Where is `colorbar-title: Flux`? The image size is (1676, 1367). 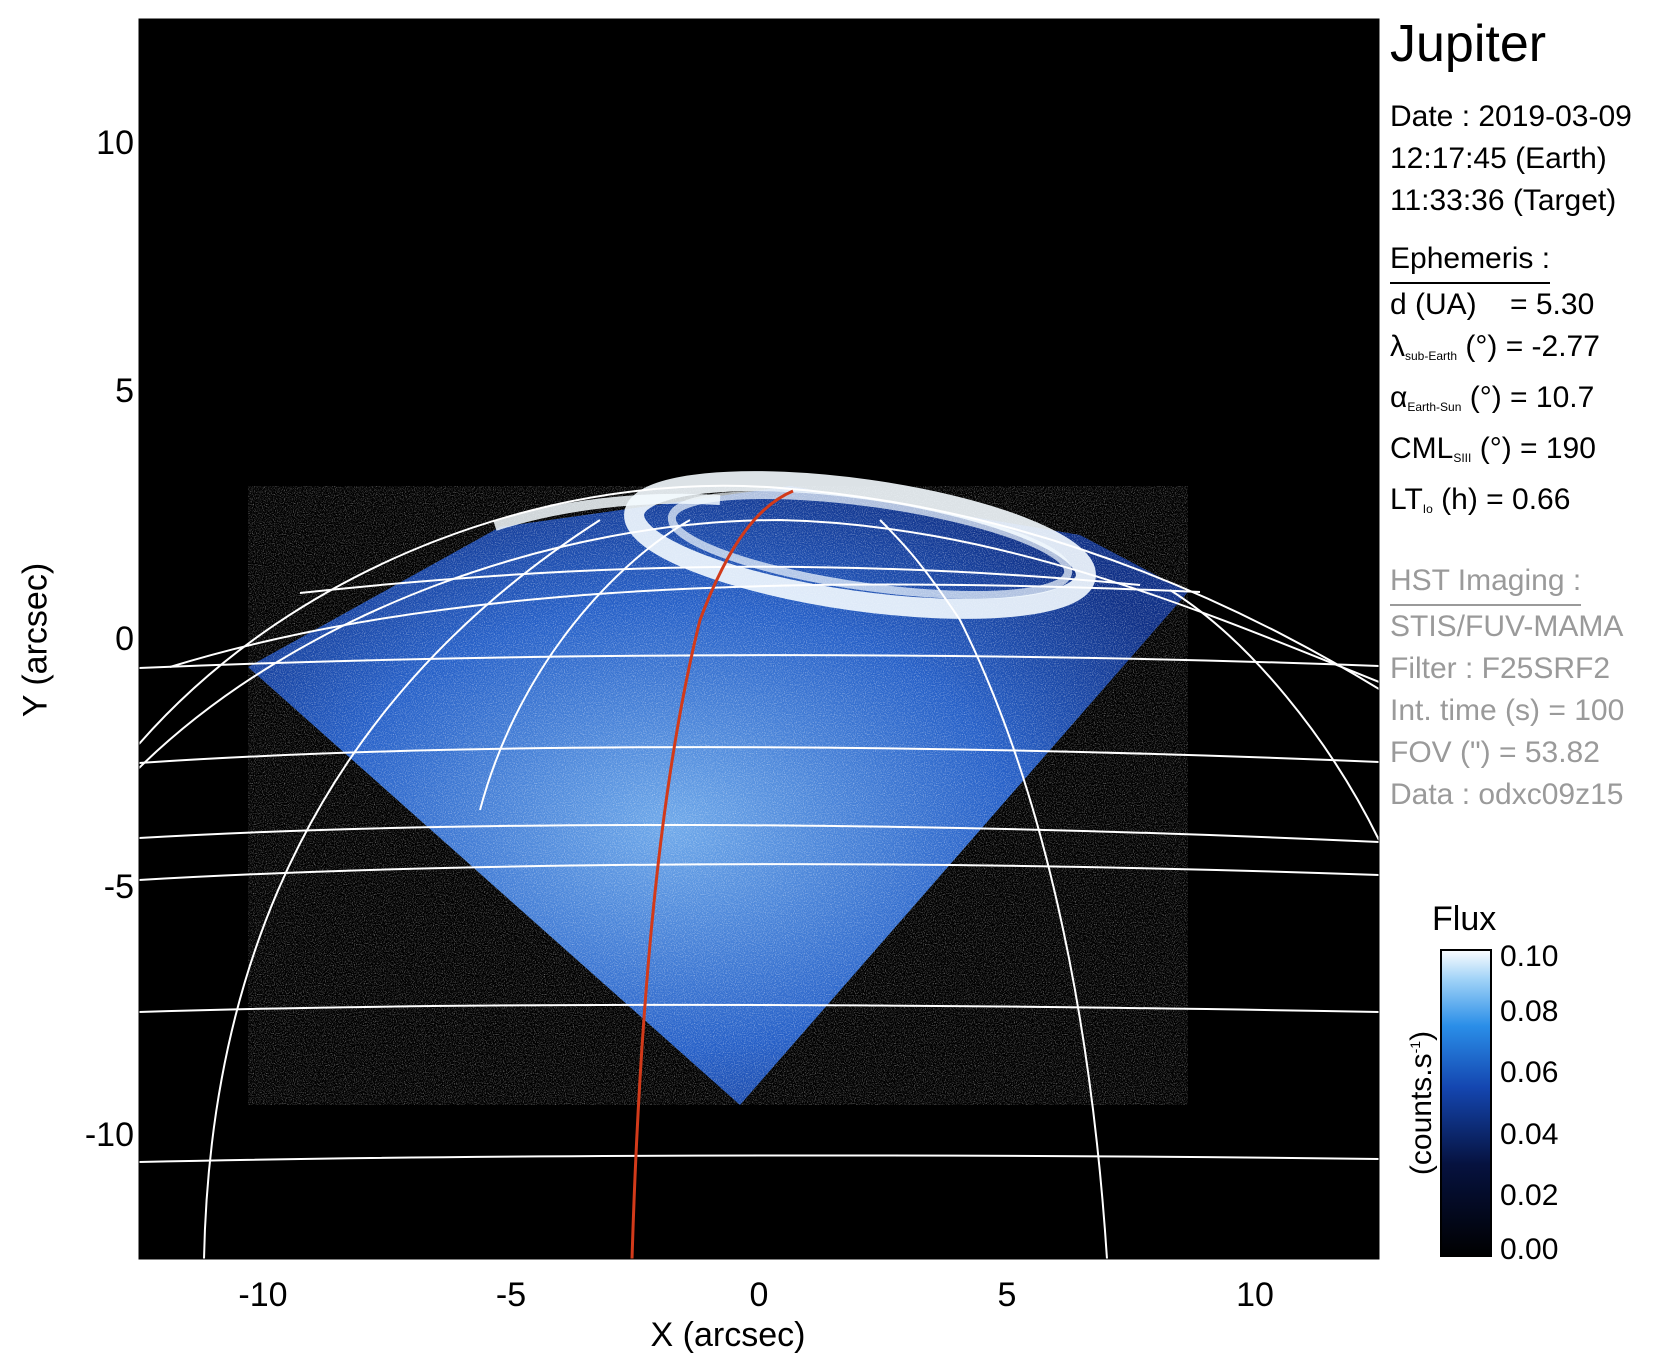 colorbar-title: Flux is located at coordinates (1464, 919).